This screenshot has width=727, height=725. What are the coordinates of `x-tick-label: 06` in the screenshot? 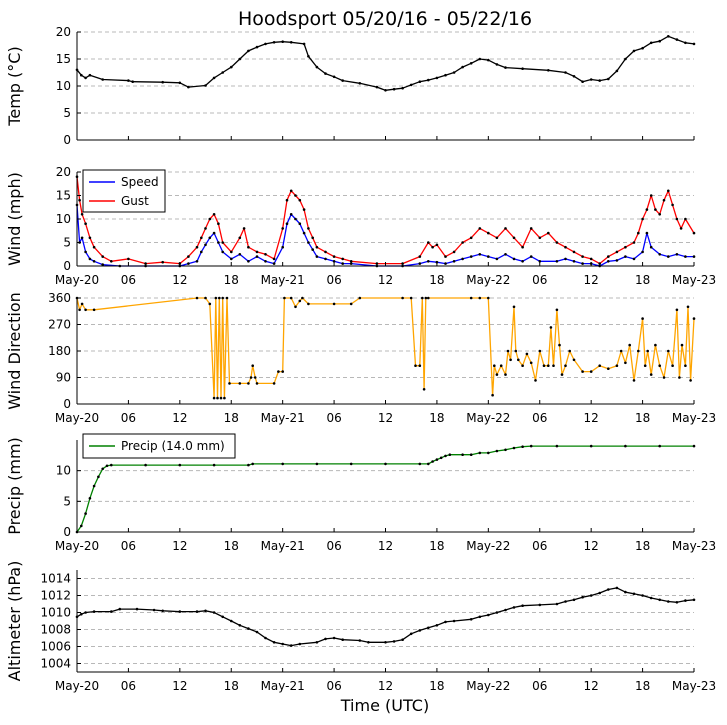 It's located at (333, 686).